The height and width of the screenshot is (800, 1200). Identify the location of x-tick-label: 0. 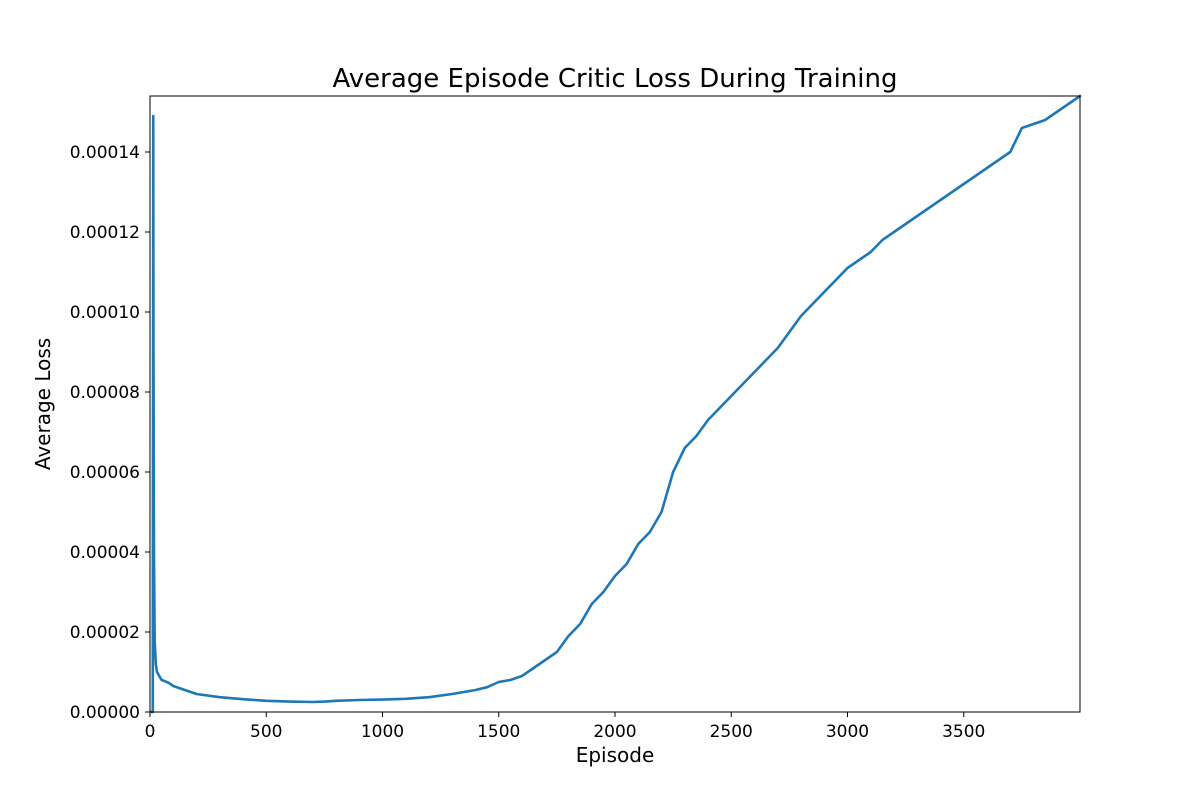
(150, 732).